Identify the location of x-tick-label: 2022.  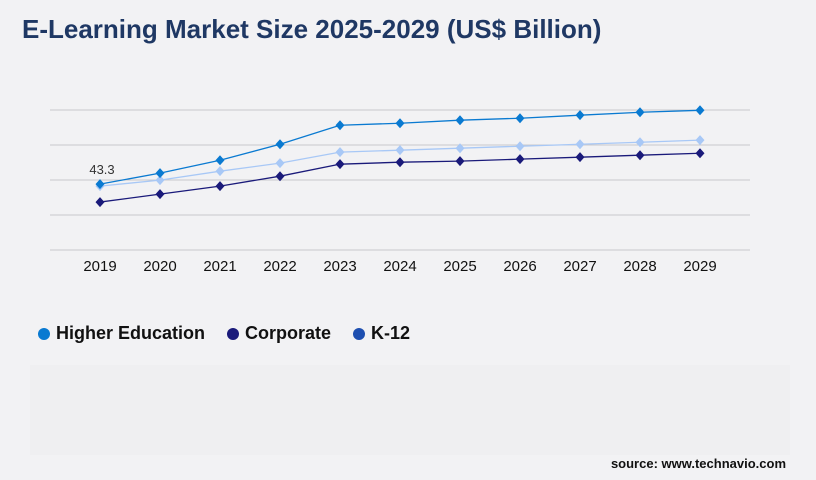
(279, 266).